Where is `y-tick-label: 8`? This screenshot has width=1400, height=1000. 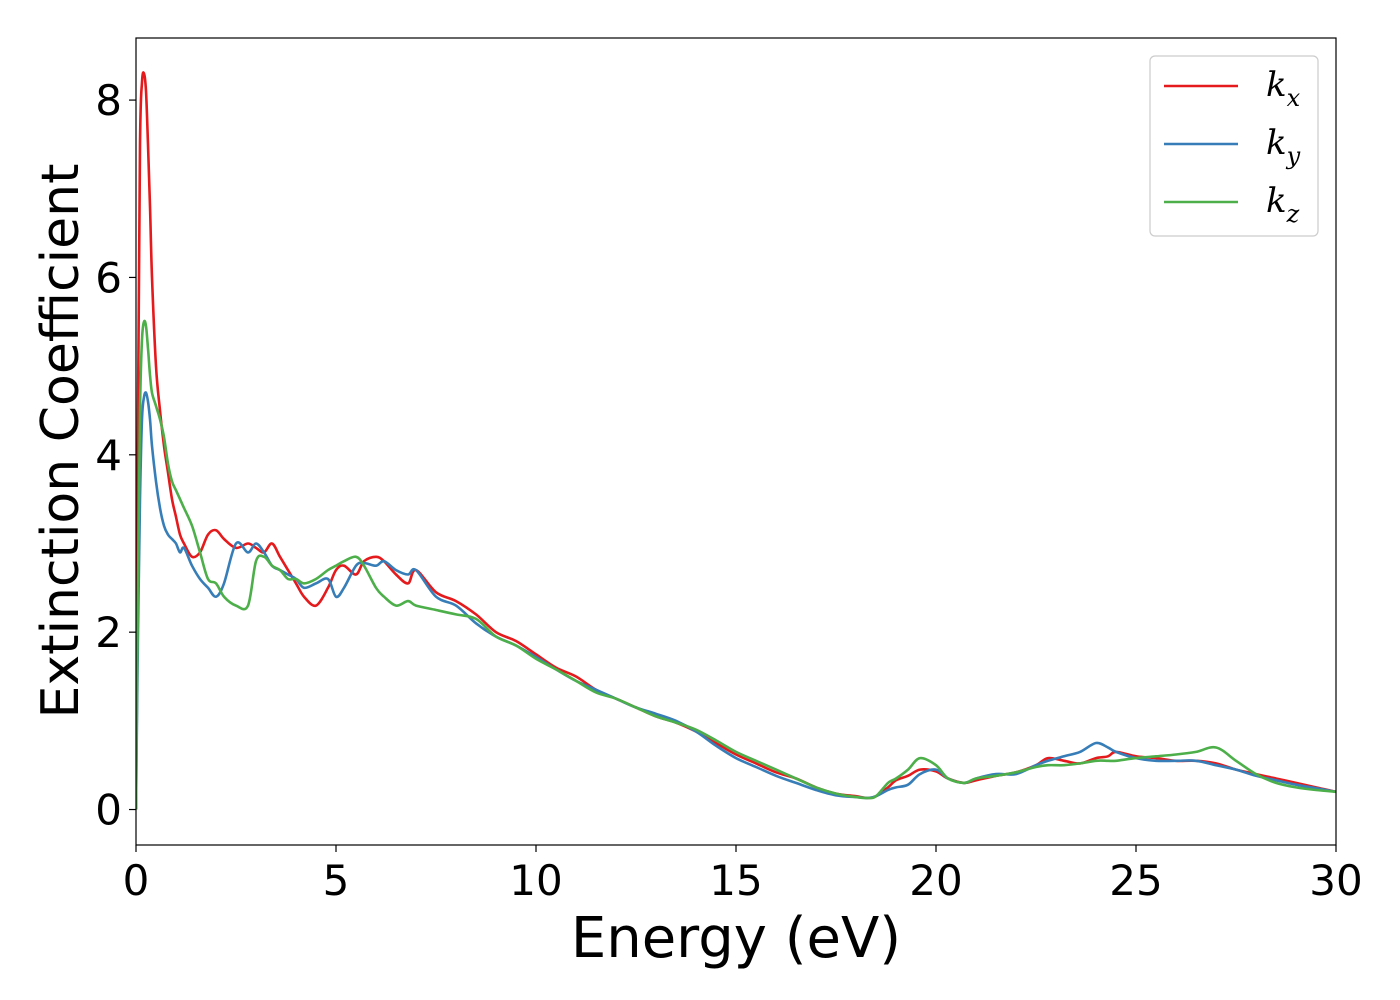 y-tick-label: 8 is located at coordinates (108, 100).